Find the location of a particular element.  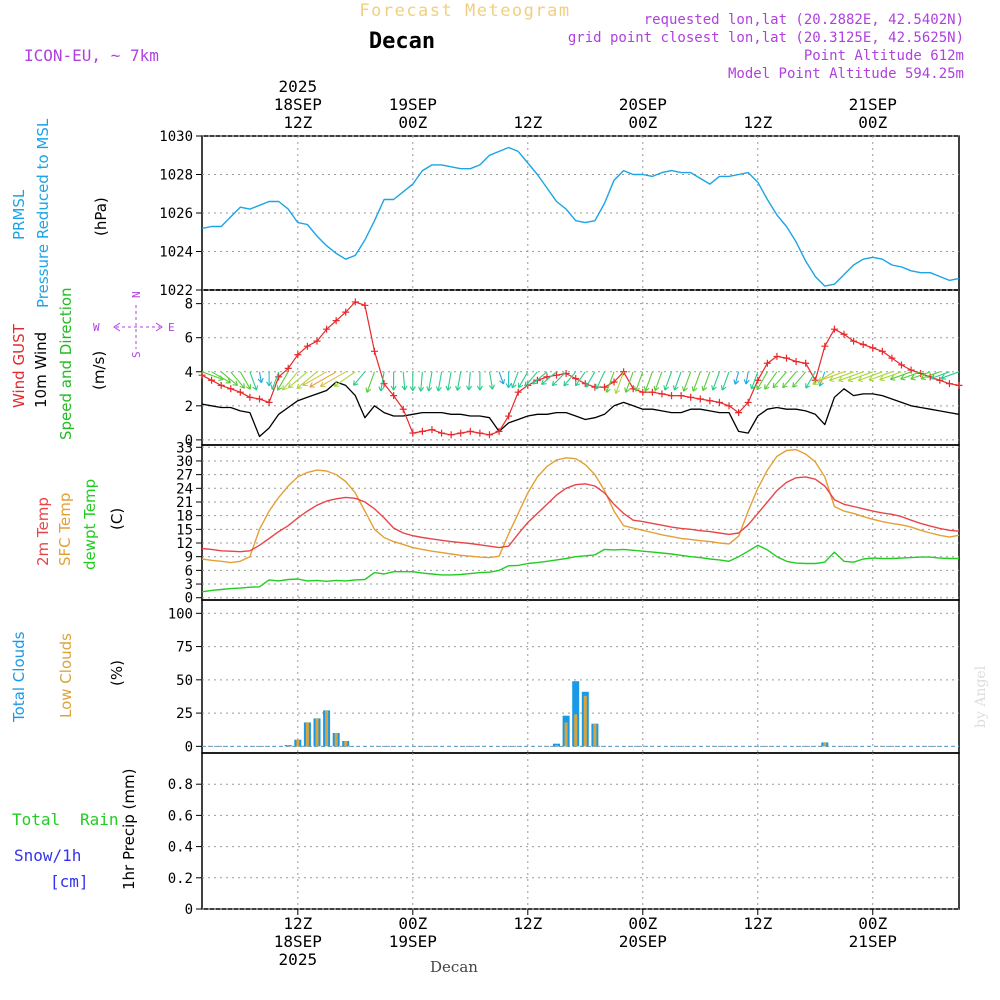

ytick-label-temperature: 33 is located at coordinates (184, 448).